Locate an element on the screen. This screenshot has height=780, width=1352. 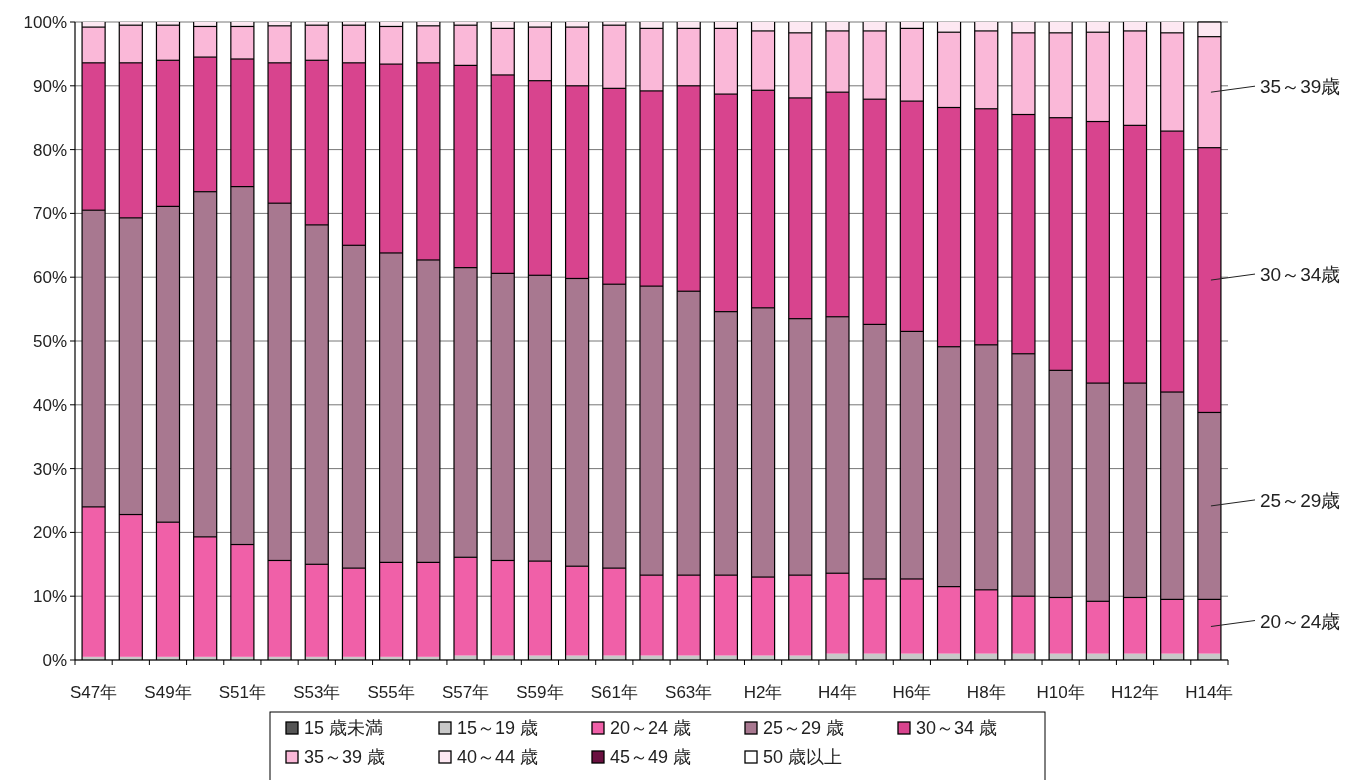
x-tick-label: S61年 is located at coordinates (614, 692).